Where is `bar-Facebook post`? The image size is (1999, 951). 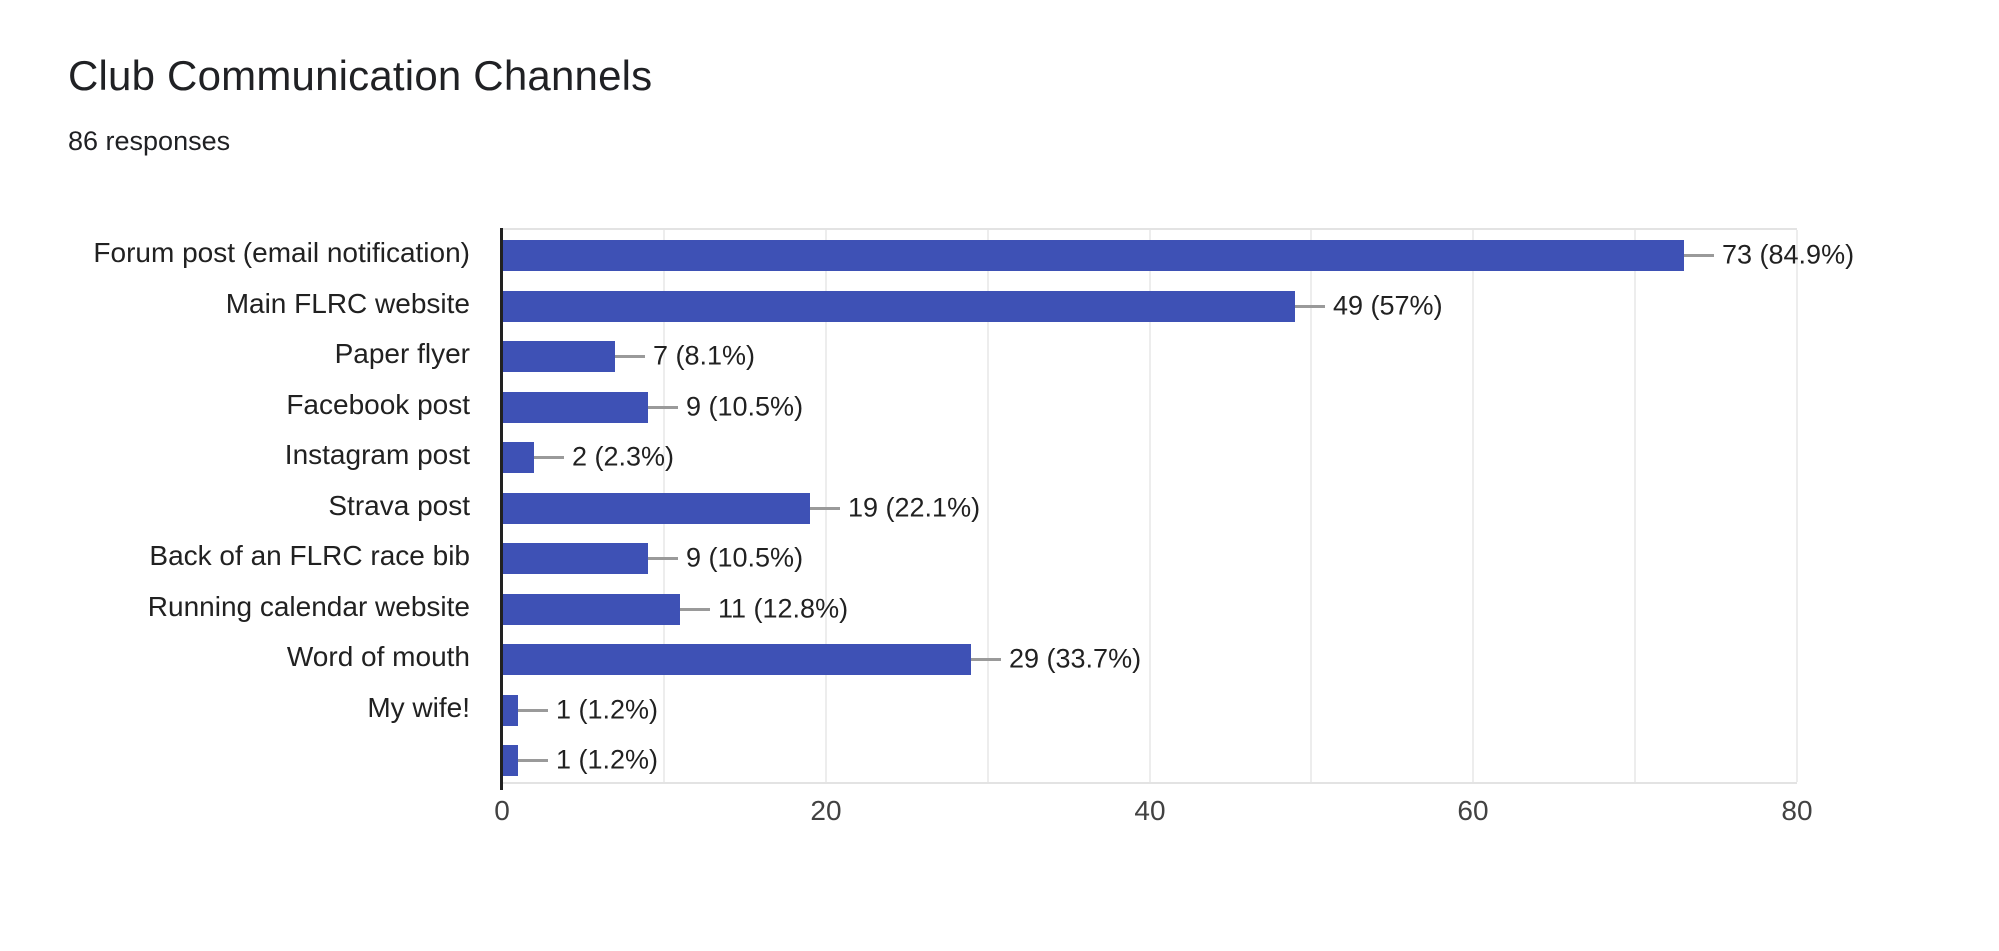
bar-Facebook post is located at coordinates (575, 407).